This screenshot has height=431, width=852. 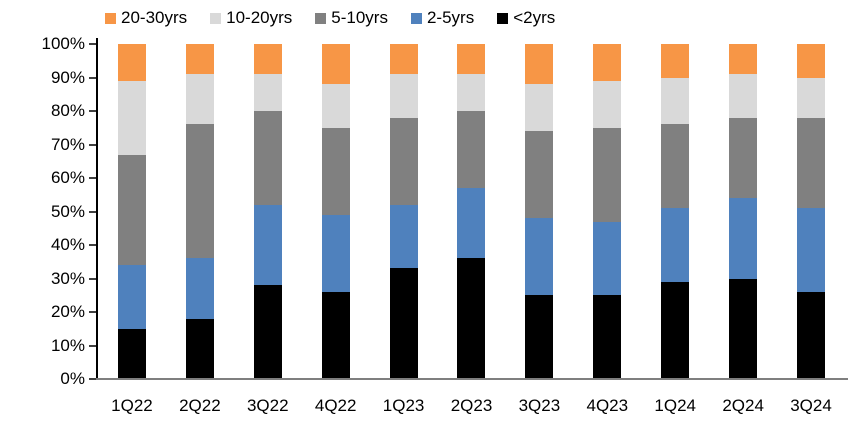 I want to click on xtick-label-3q23: 3Q23, so click(x=539, y=405).